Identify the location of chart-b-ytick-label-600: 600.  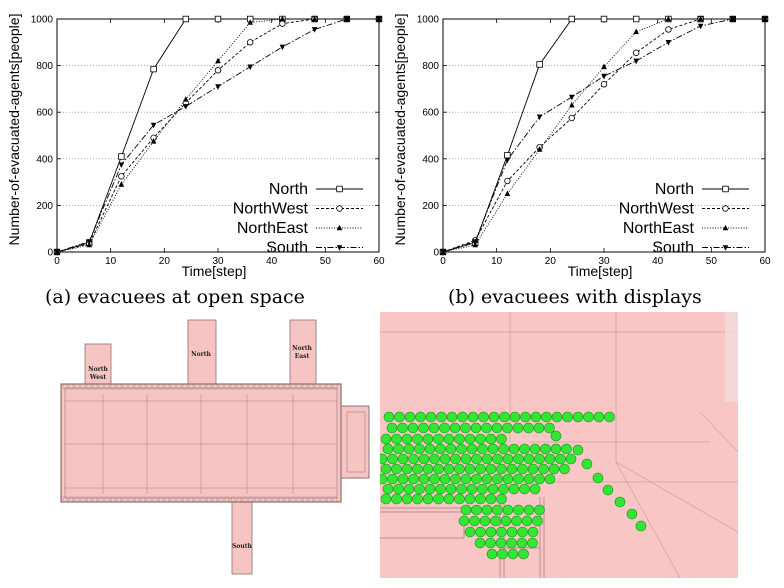
(430, 113).